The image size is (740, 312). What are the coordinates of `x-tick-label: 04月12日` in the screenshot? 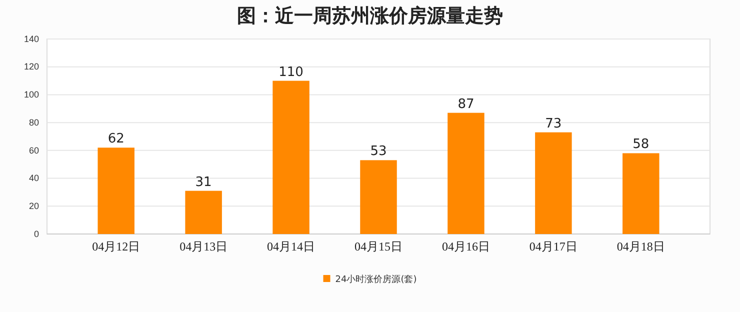 It's located at (116, 247).